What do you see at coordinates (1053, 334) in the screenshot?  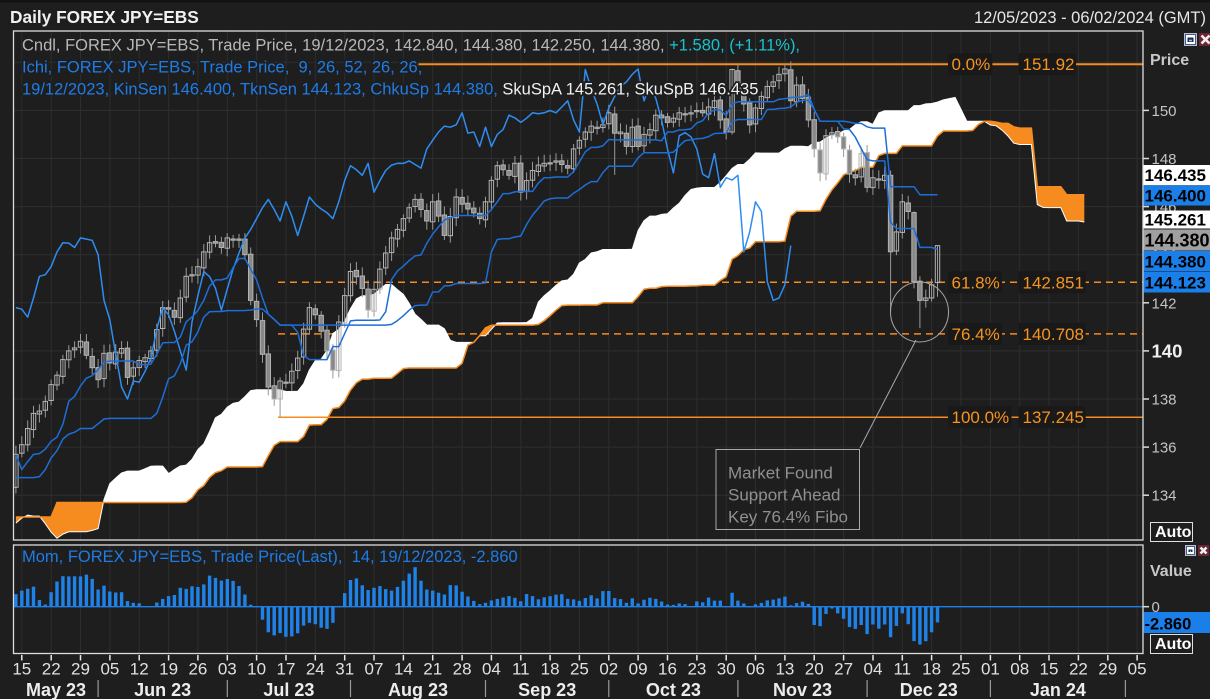 I see `svg-text: 140.708` at bounding box center [1053, 334].